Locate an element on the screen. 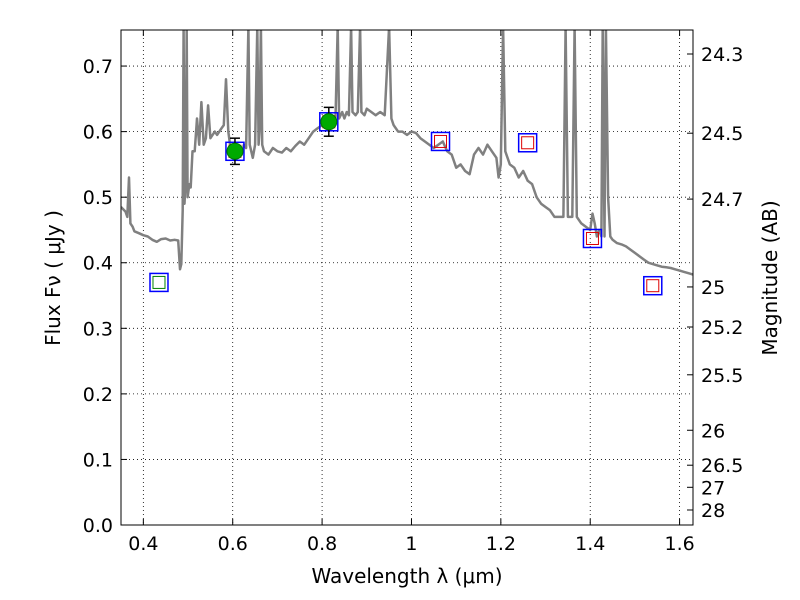 This screenshot has width=800, height=600. y-tick-label: 0.5 is located at coordinates (98, 198).